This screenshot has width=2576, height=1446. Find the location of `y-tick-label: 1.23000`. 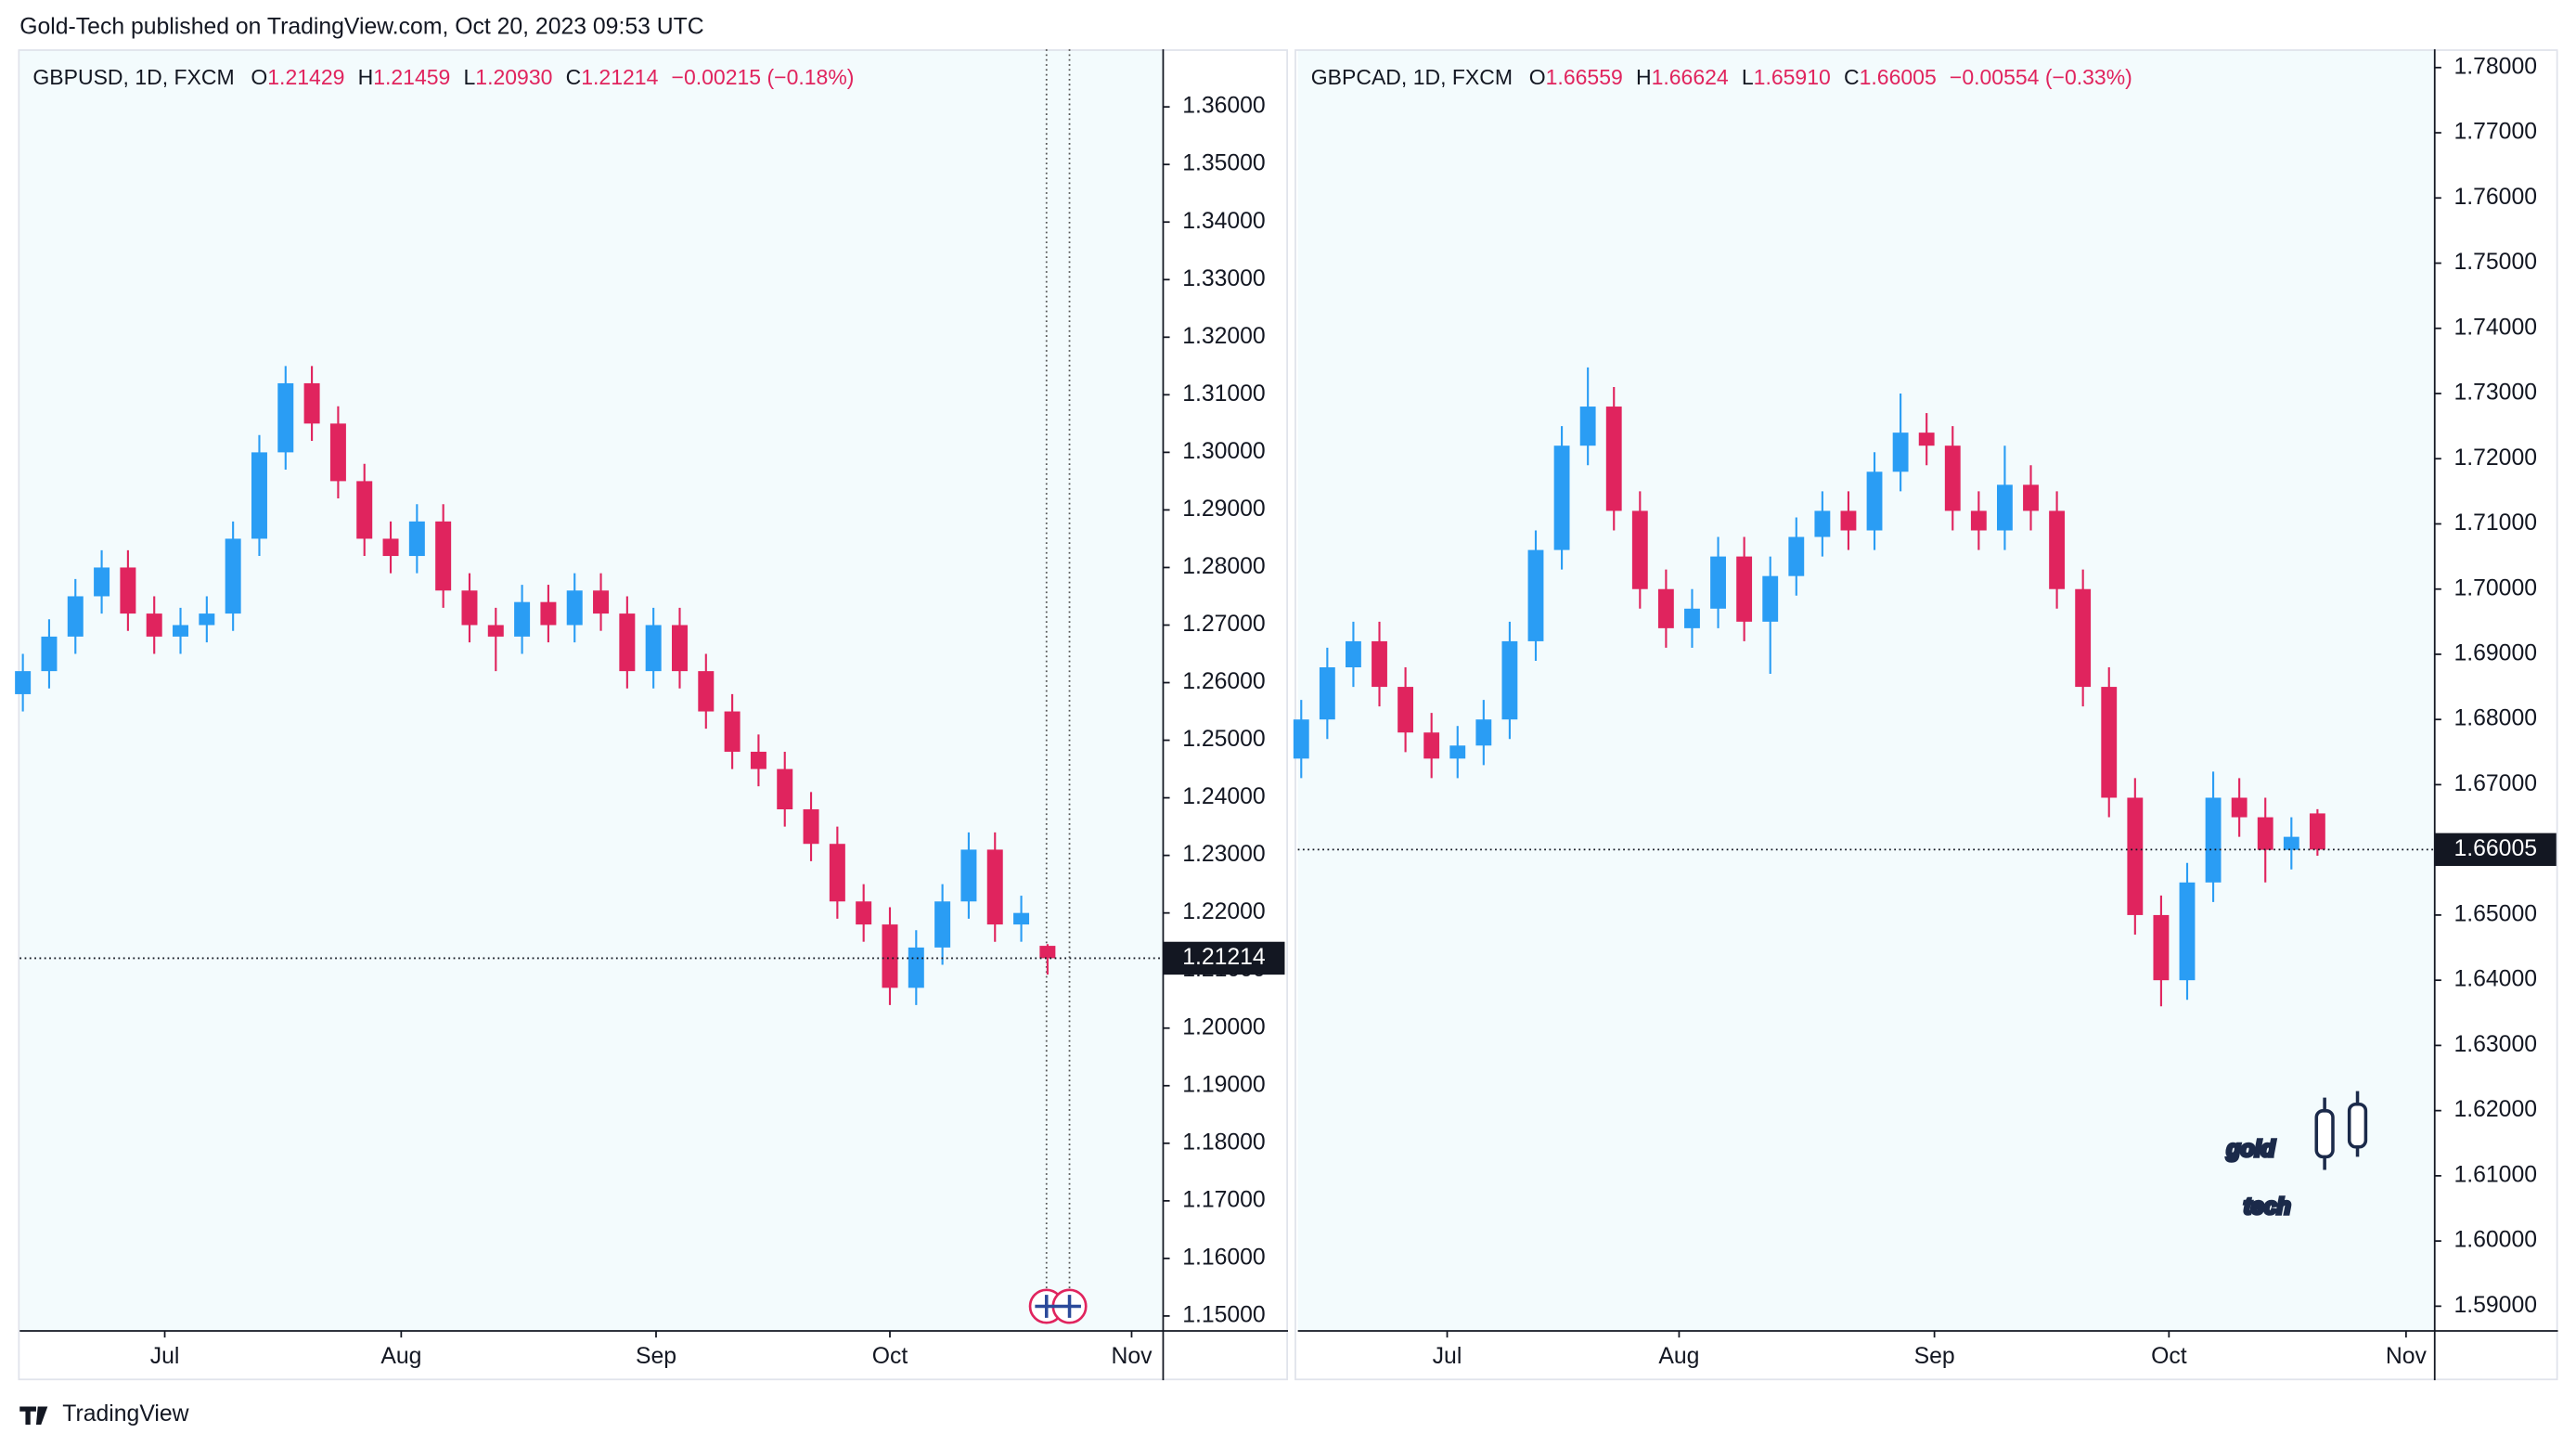

y-tick-label: 1.23000 is located at coordinates (1224, 854).